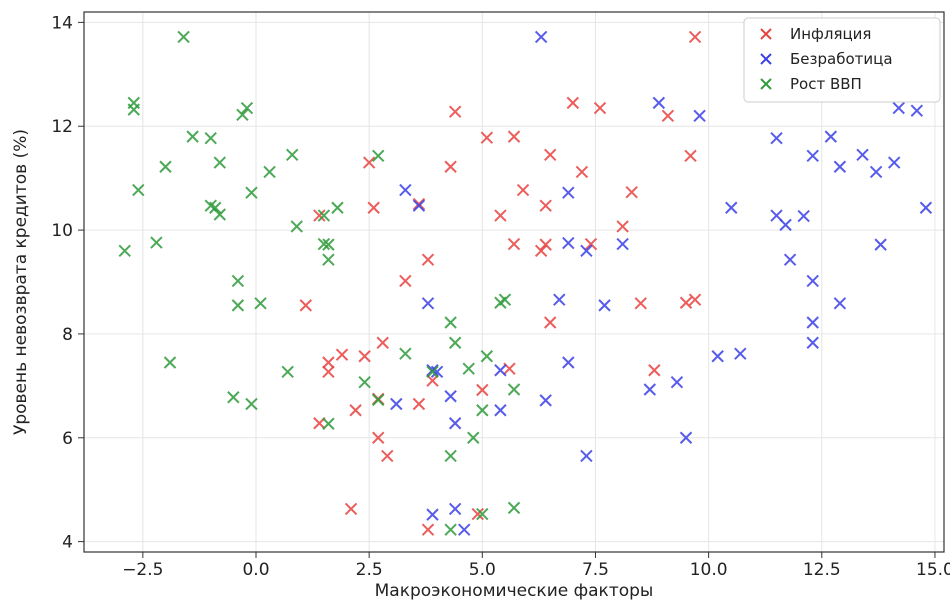  I want to click on y-axis-label: Уровень невозврата кредитов (%), so click(21, 282).